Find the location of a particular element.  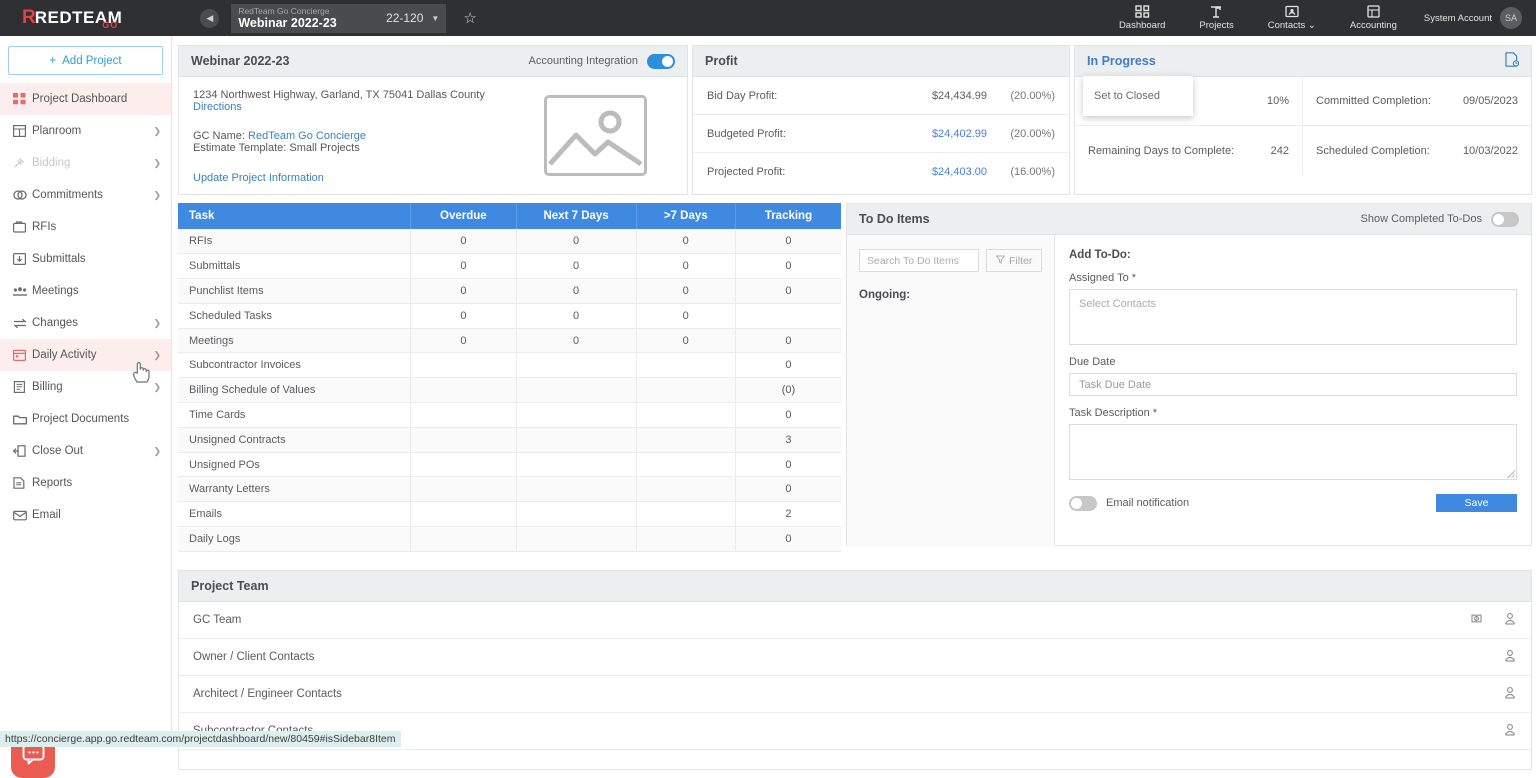

chevron-right-icon: ❯ is located at coordinates (157, 195).